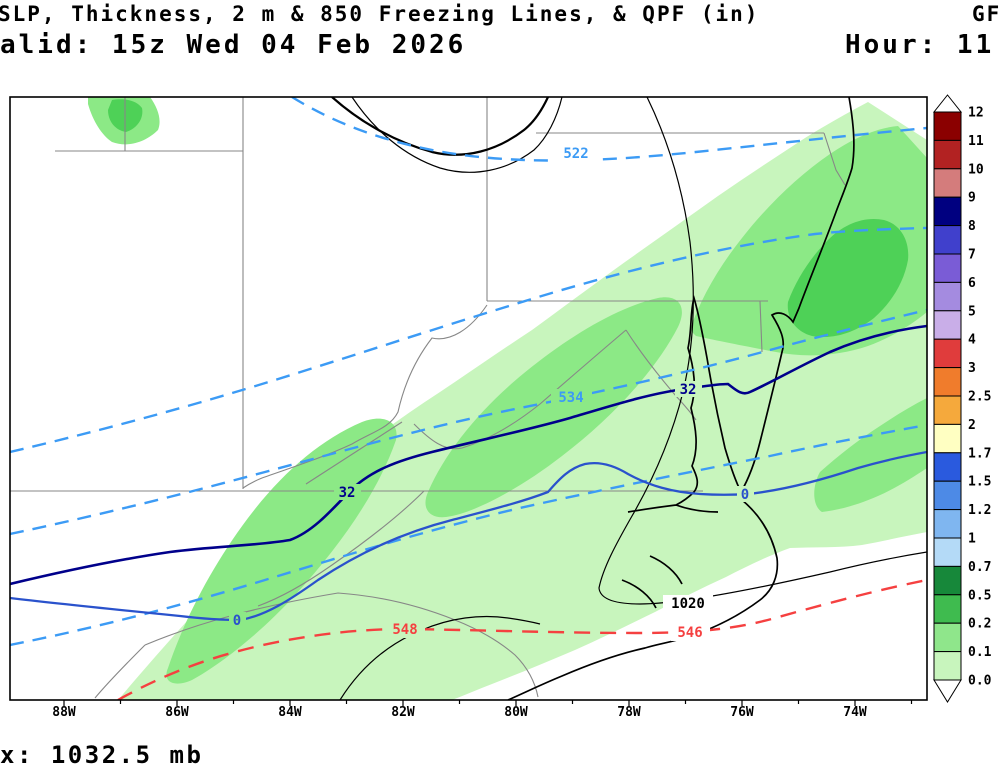 This screenshot has height=769, width=1000. I want to click on lake-erie-shoreline-icon, so click(440, 126).